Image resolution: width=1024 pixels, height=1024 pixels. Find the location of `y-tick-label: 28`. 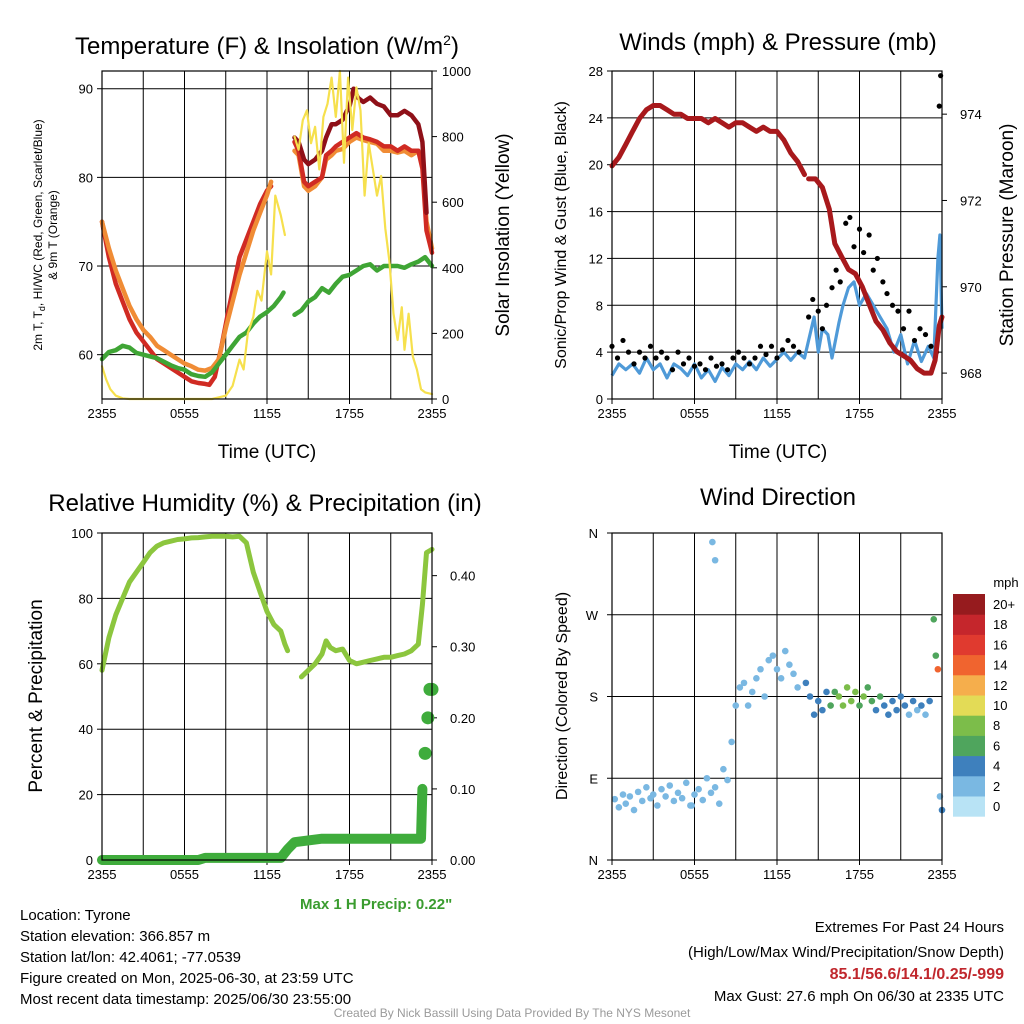

y-tick-label: 28 is located at coordinates (596, 71).